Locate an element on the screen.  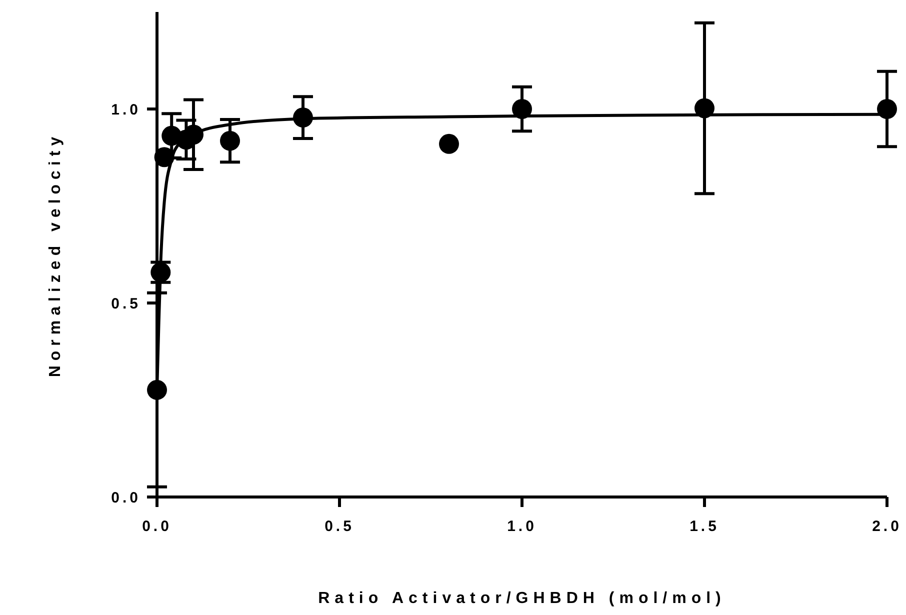
y-tick-label: 0.5 is located at coordinates (126, 303).